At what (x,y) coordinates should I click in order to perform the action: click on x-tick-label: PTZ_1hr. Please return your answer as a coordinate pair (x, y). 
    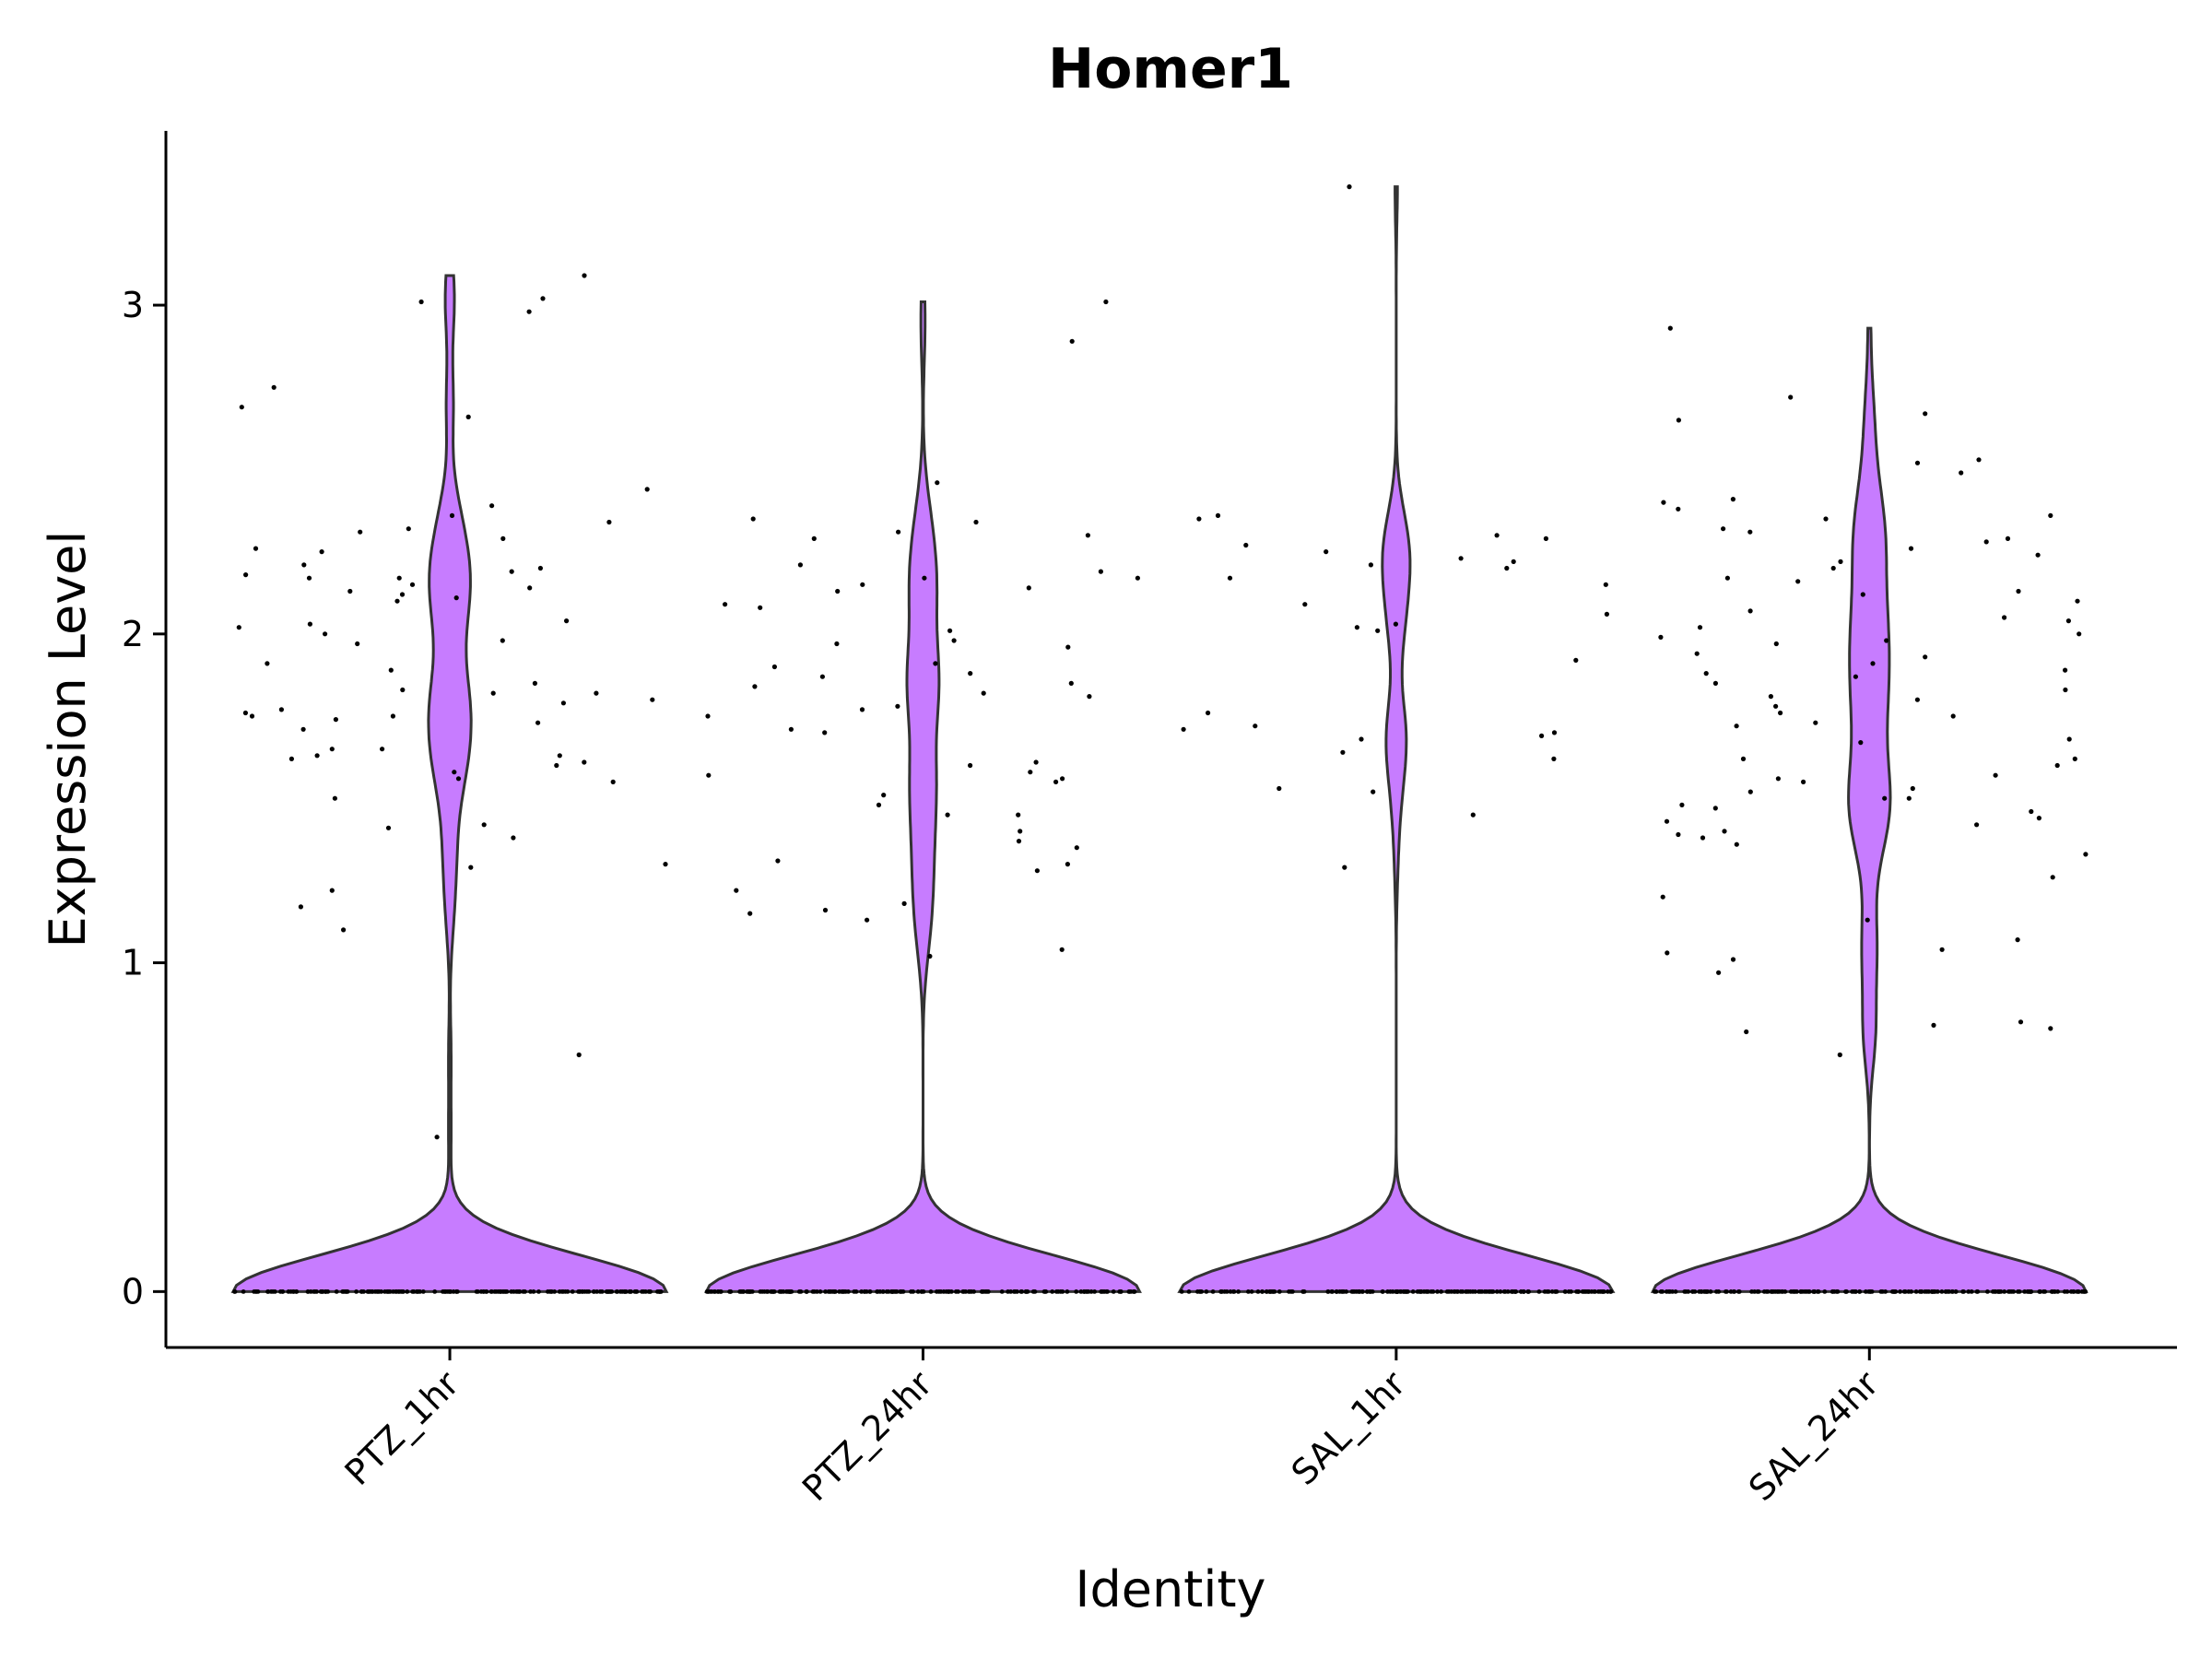
    Looking at the image, I should click on (402, 1428).